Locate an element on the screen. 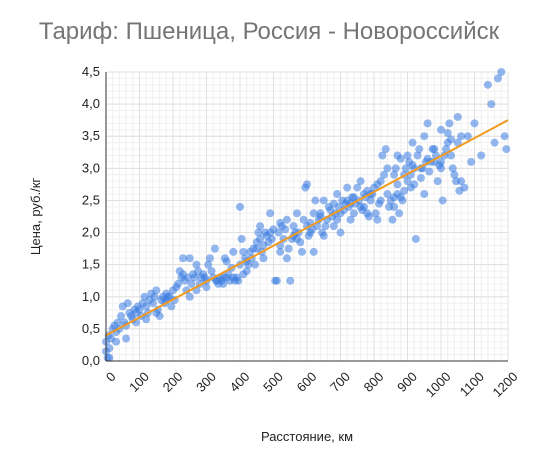  y-tick-label: 3,0 is located at coordinates (91, 167).